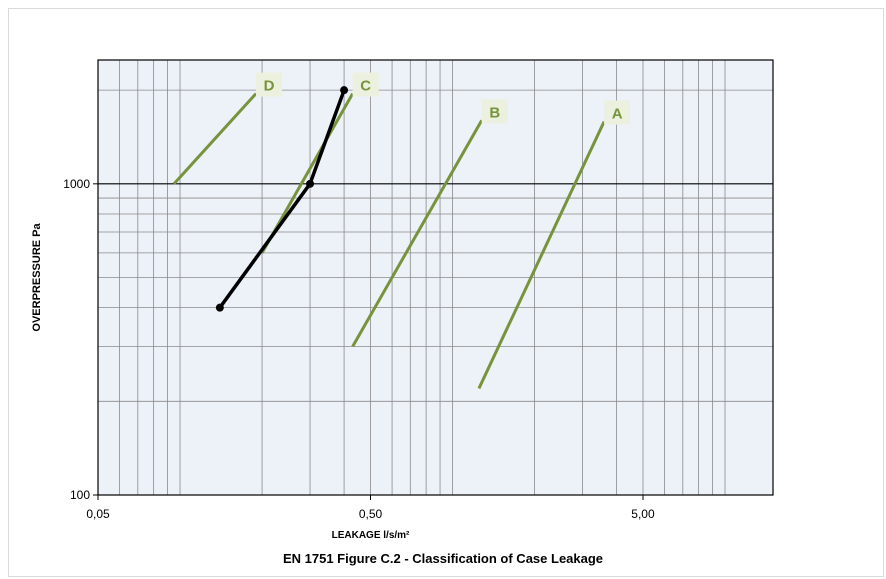 The width and height of the screenshot is (886, 579). I want to click on class-label-d: D, so click(269, 86).